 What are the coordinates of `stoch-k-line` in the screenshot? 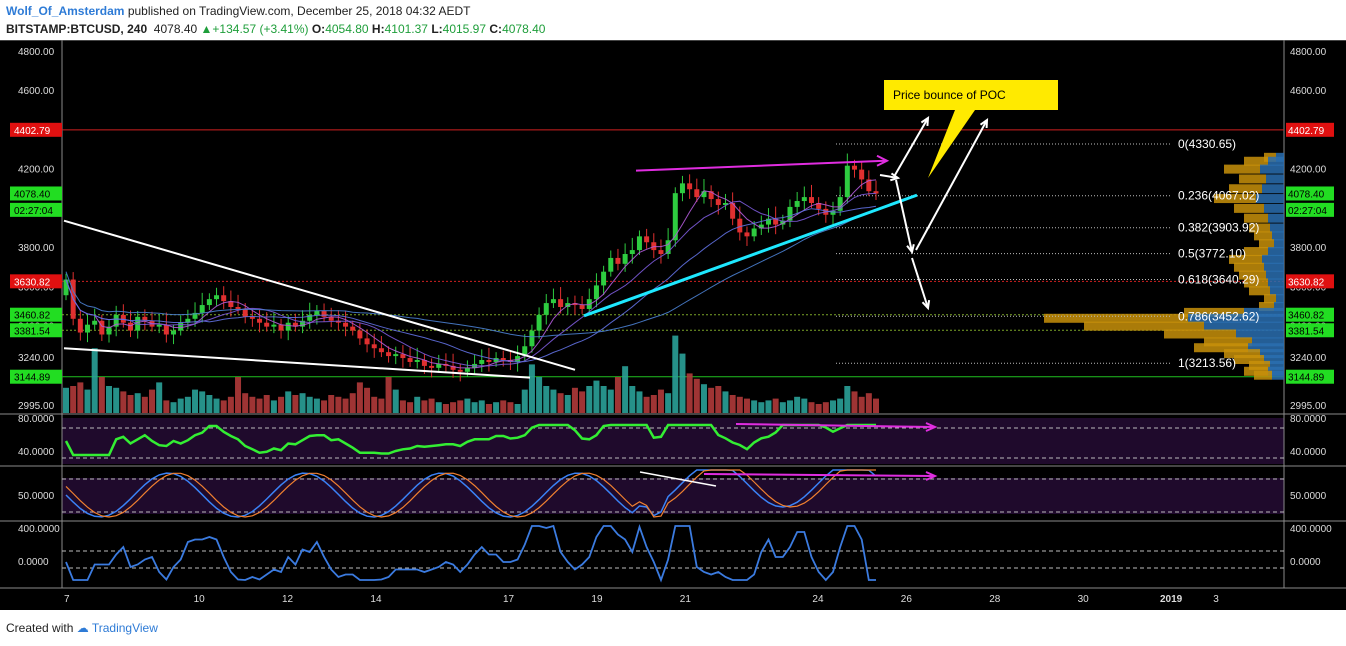 It's located at (471, 493).